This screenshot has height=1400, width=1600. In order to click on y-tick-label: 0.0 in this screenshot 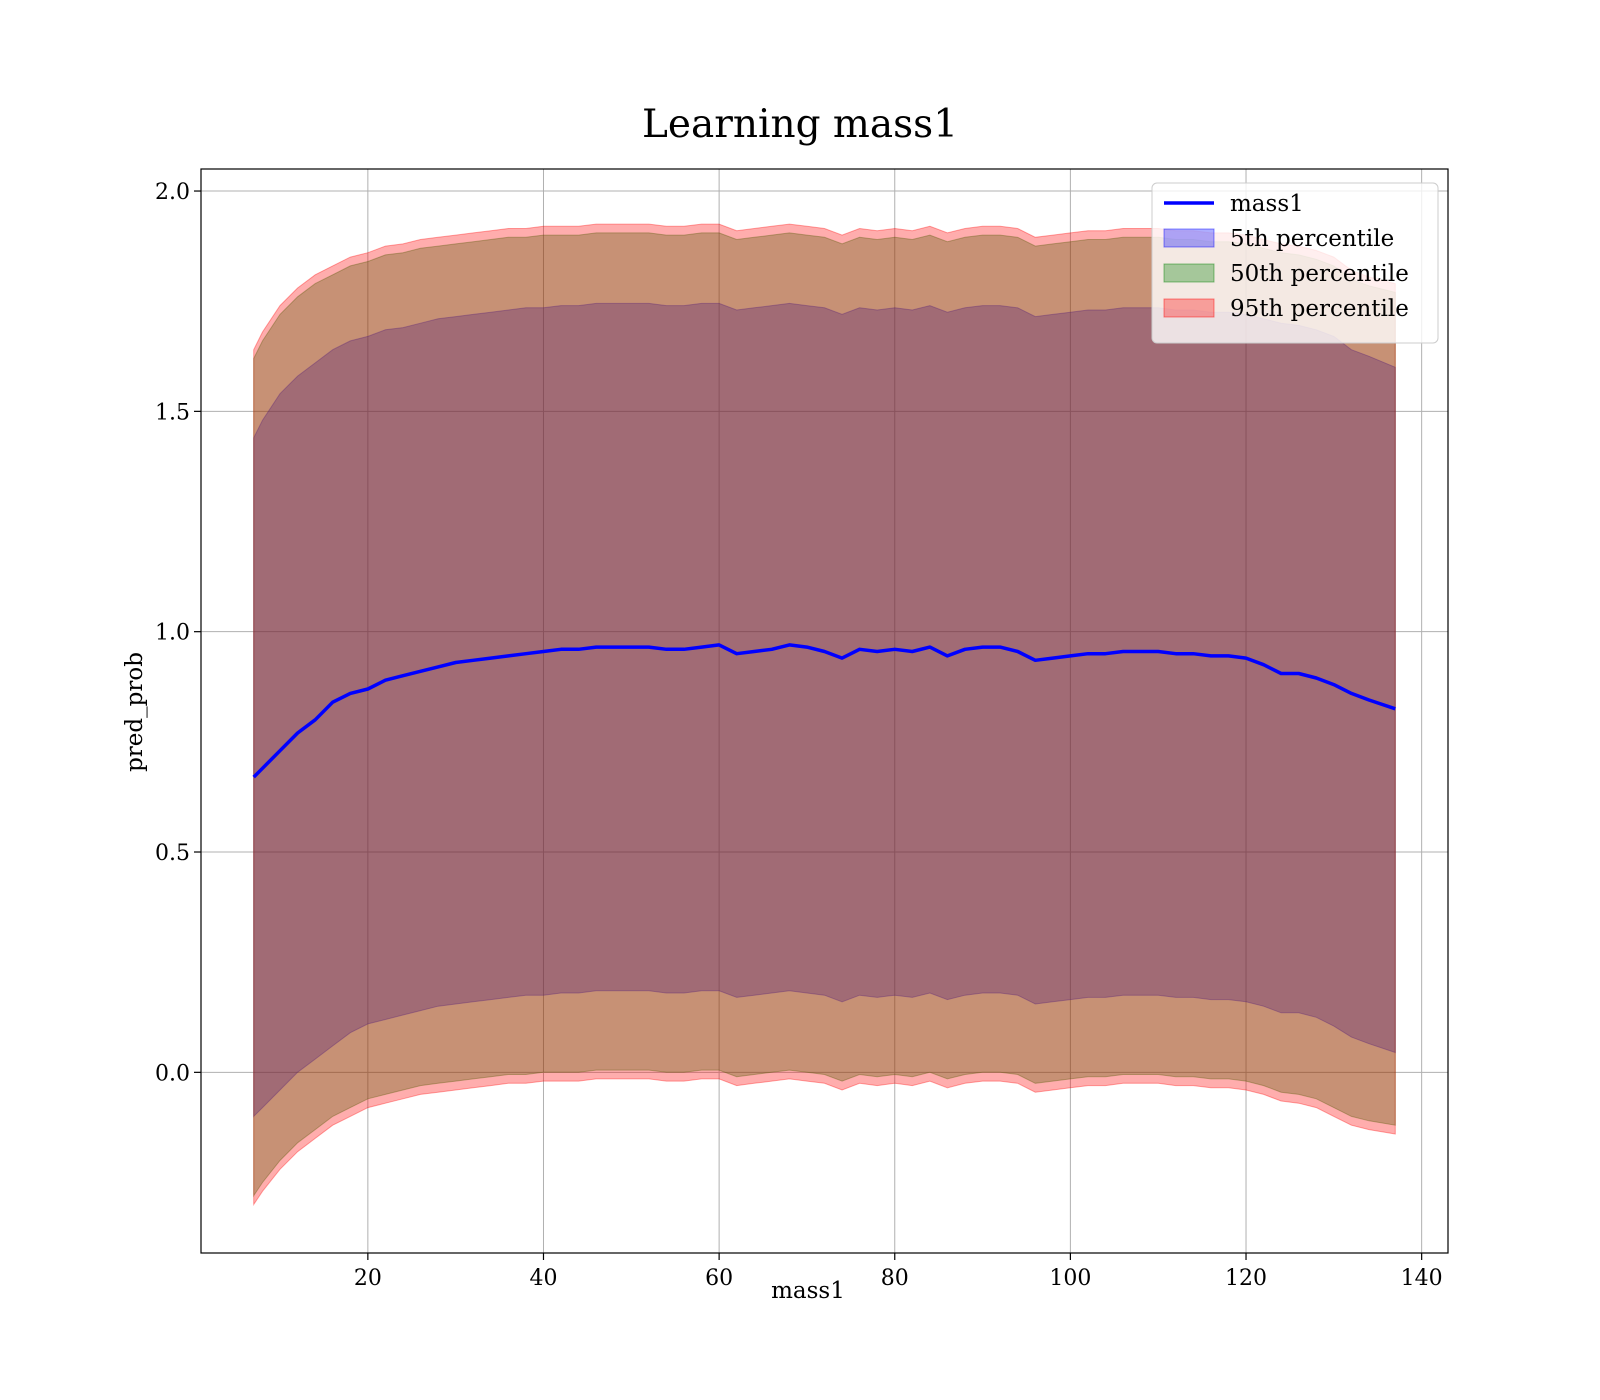, I will do `click(172, 1073)`.